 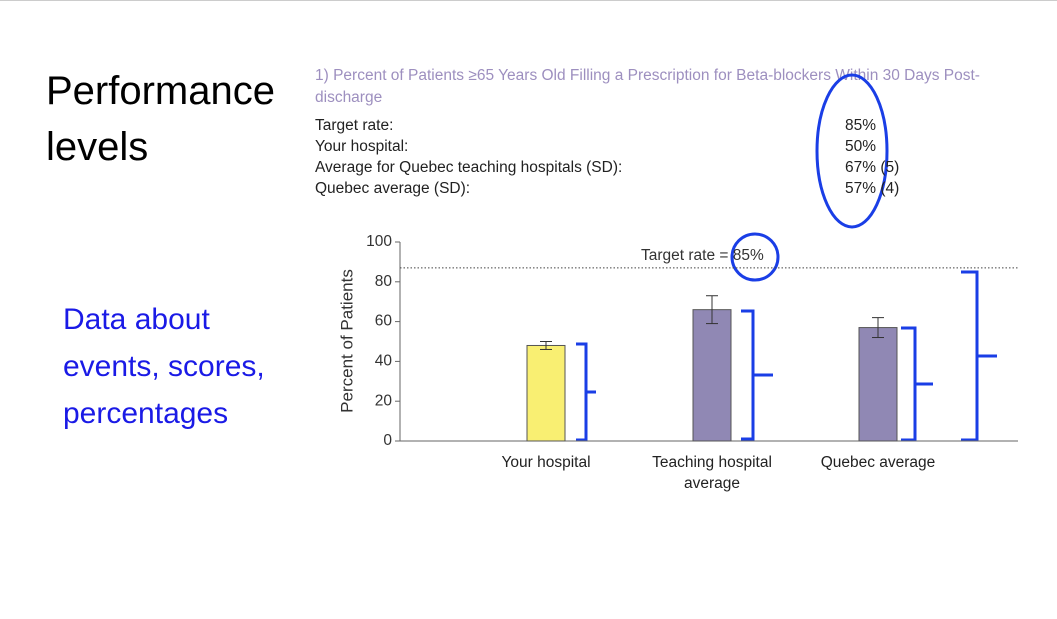 I want to click on row-value: 57% (4), so click(x=872, y=188).